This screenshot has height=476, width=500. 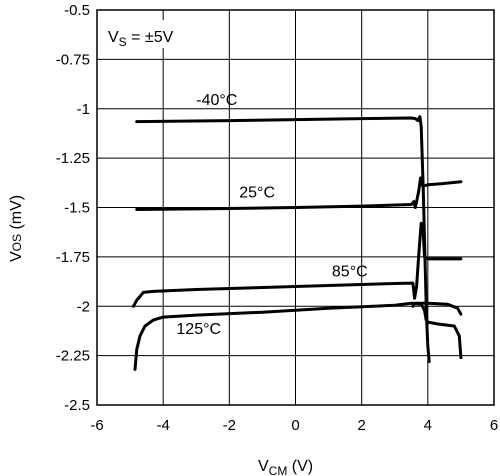 What do you see at coordinates (229, 425) in the screenshot?
I see `x-tick-label: -2` at bounding box center [229, 425].